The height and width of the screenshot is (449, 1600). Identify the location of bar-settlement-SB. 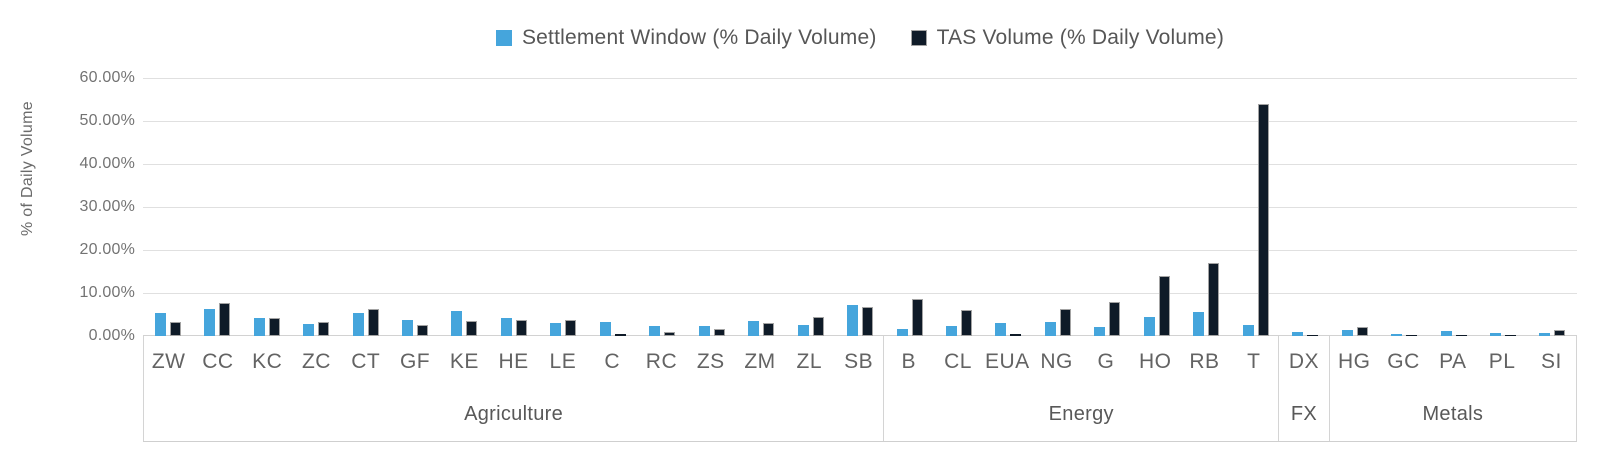
(853, 320).